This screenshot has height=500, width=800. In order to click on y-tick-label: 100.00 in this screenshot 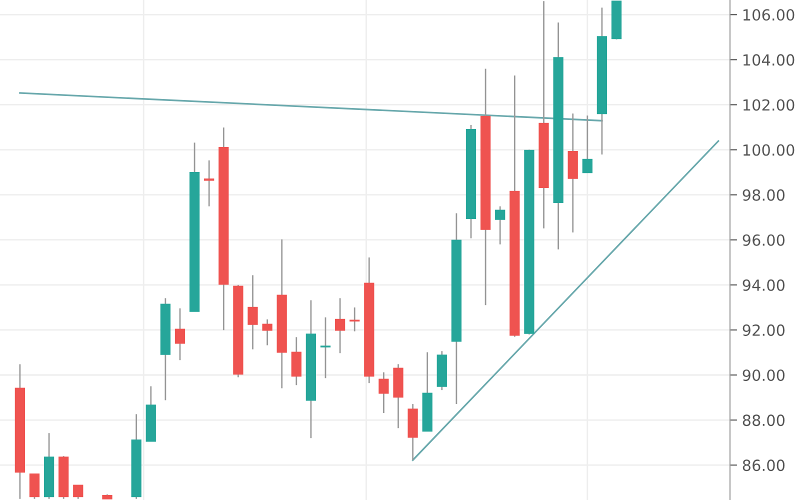, I will do `click(768, 150)`.